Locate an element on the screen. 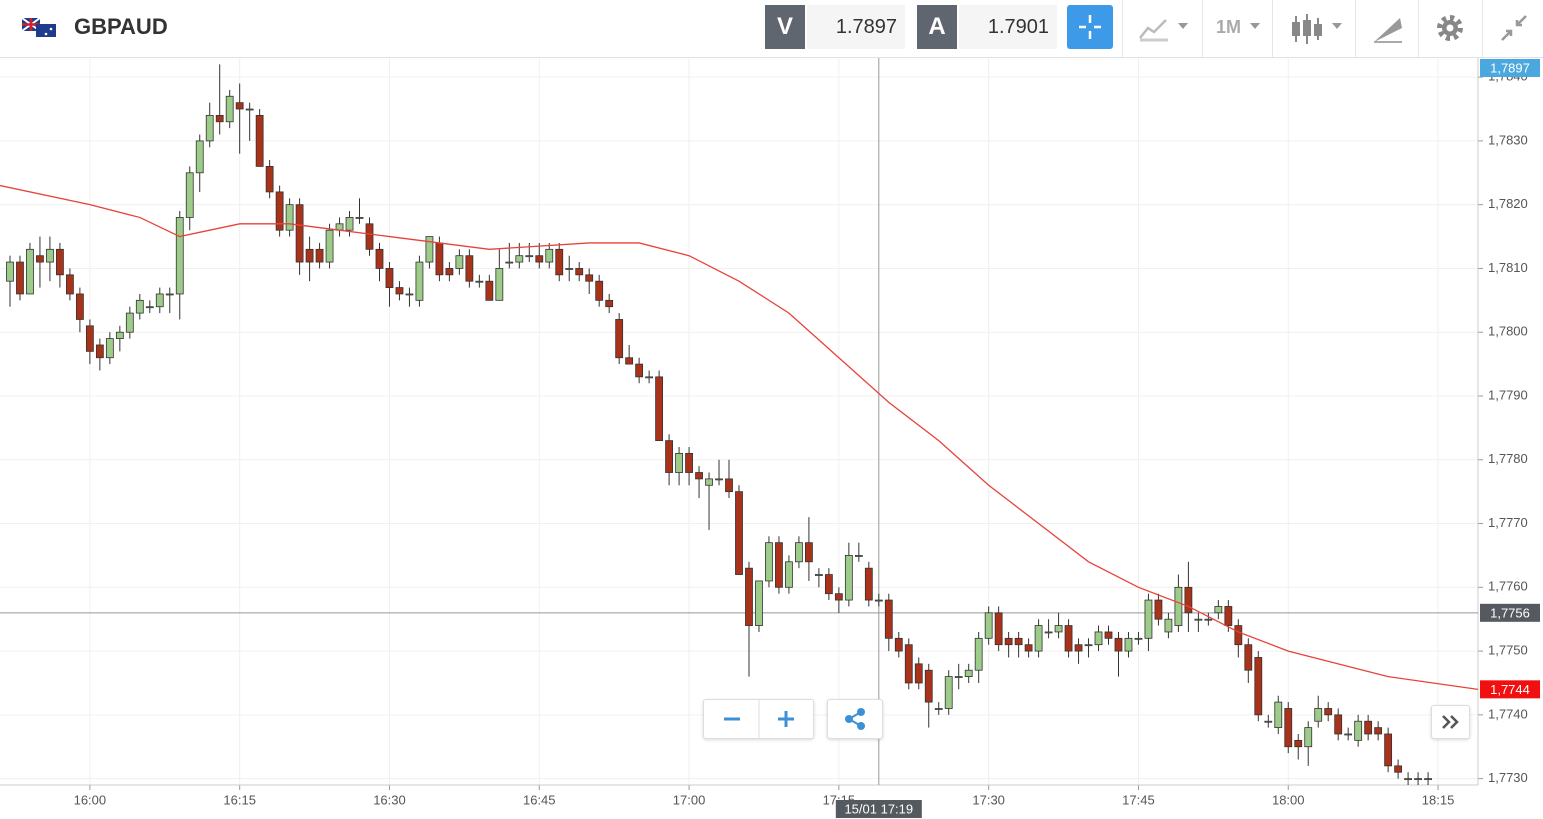  settings-button is located at coordinates (1450, 28).